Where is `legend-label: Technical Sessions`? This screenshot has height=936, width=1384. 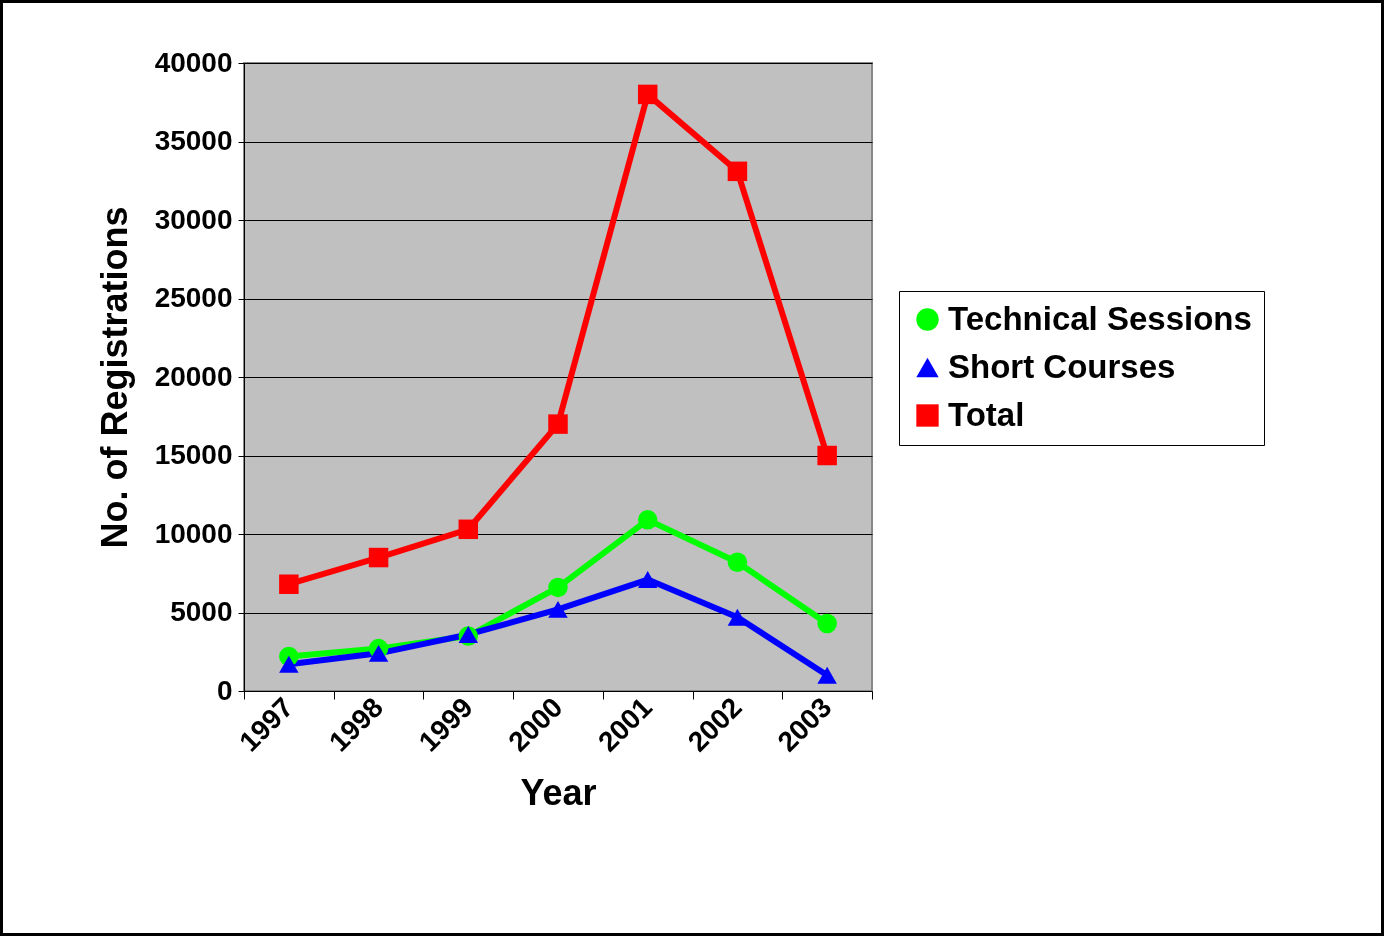
legend-label: Technical Sessions is located at coordinates (1100, 318).